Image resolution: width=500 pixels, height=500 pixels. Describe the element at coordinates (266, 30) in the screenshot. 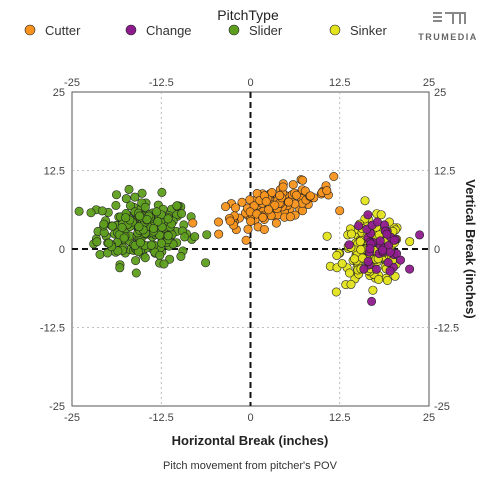

I see `legend-label-slider: Slider` at that location.